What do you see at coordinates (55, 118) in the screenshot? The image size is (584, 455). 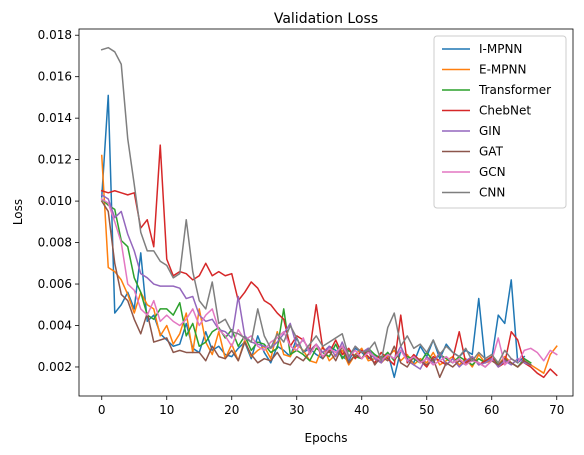 I see `y-tick-label: 0.014` at bounding box center [55, 118].